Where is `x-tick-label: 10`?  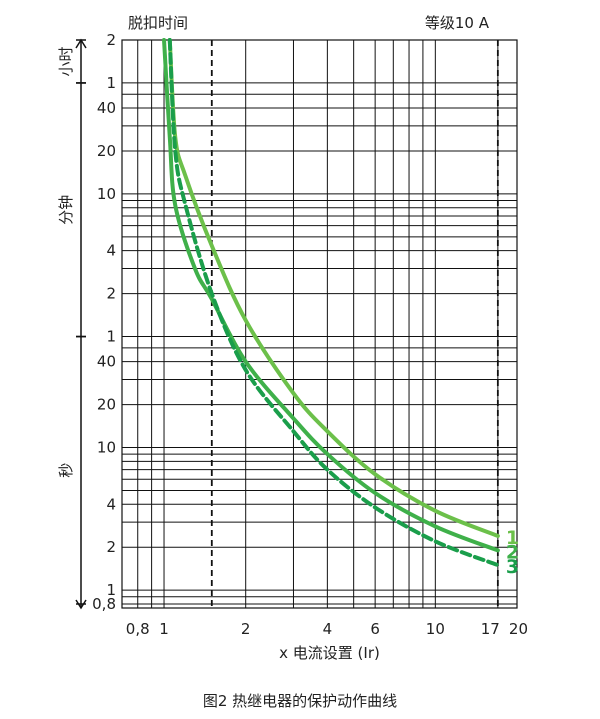
x-tick-label: 10 is located at coordinates (435, 629).